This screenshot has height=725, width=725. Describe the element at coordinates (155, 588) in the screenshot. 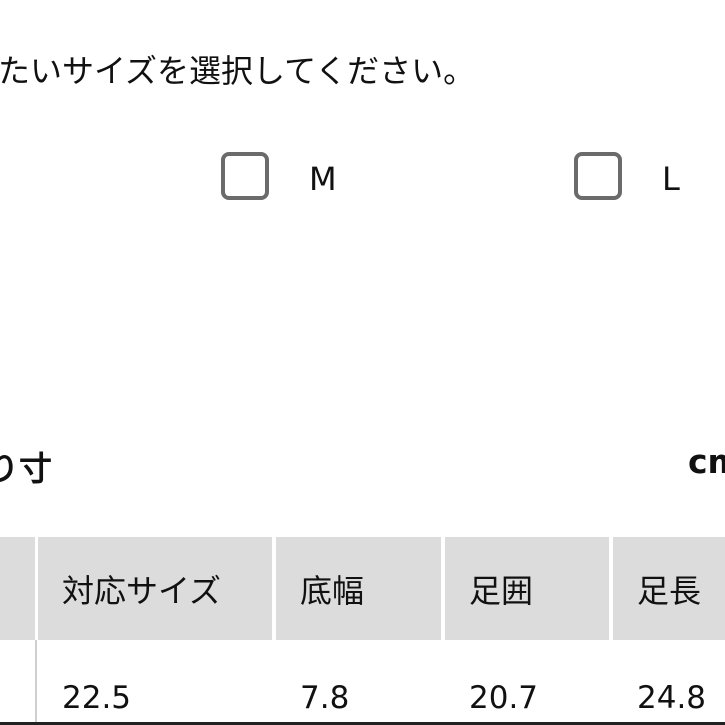

I see `table-header-size: 対応サイズ` at that location.